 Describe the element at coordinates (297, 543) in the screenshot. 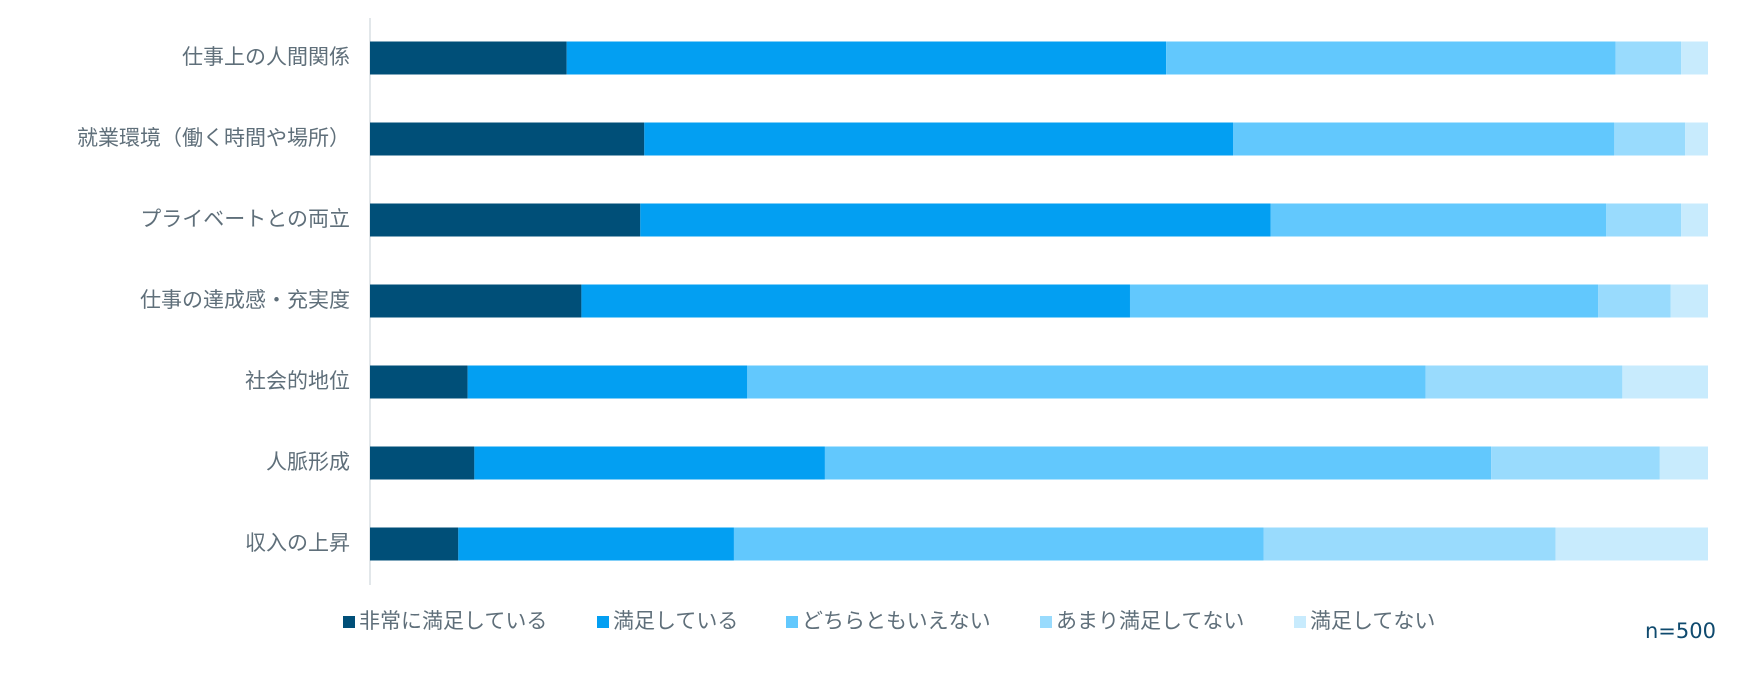

I see `category-label-7: 収入の上昇` at that location.